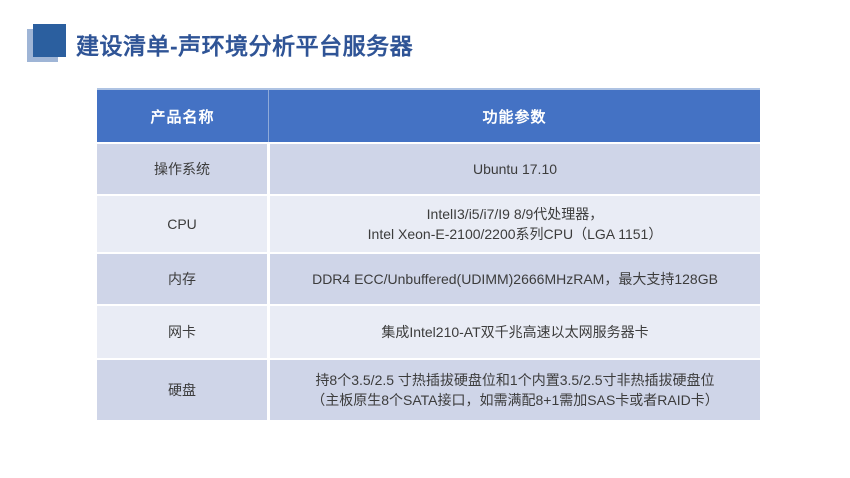  I want to click on table-row: 操作系统 Ubuntu 17.10, so click(428, 169).